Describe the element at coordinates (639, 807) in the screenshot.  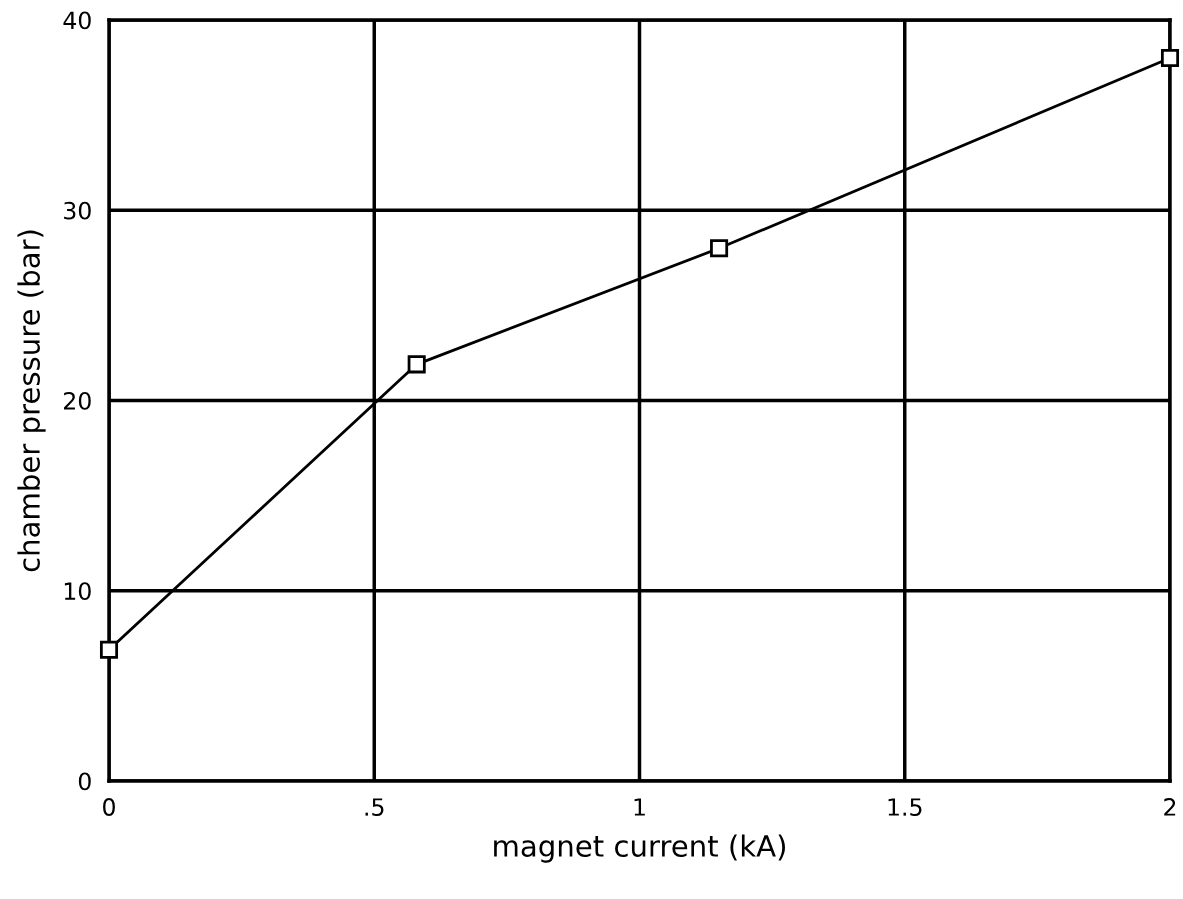
I see `x-tick-label: 1` at that location.